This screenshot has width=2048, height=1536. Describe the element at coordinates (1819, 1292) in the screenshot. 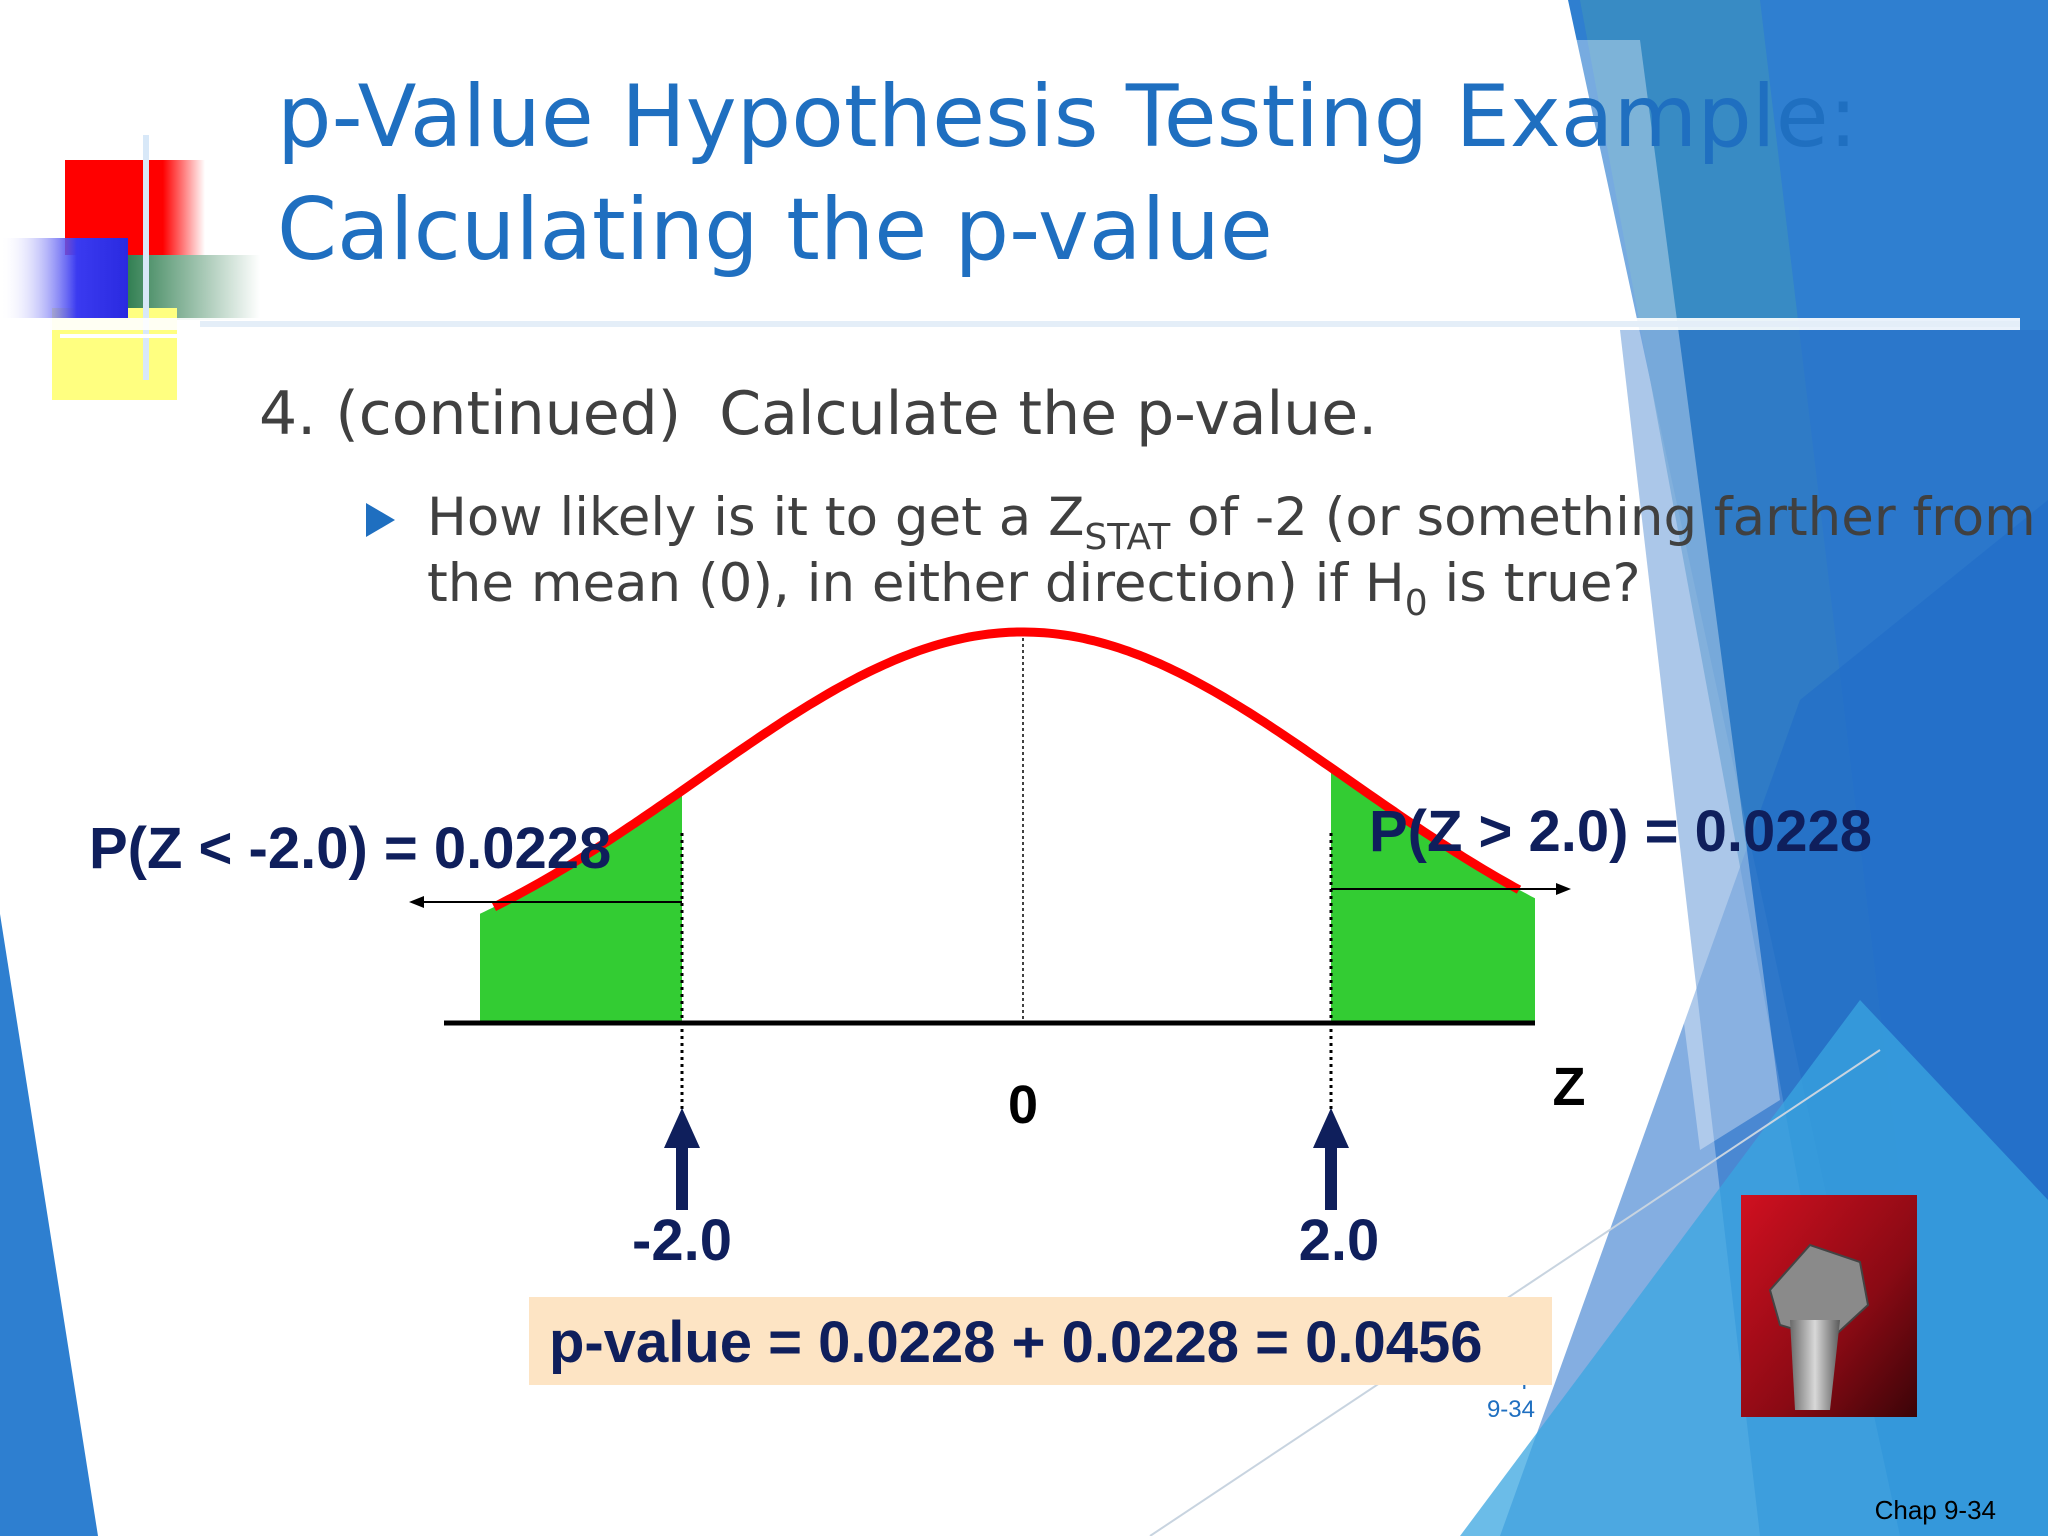

I see `bolt-nut` at that location.